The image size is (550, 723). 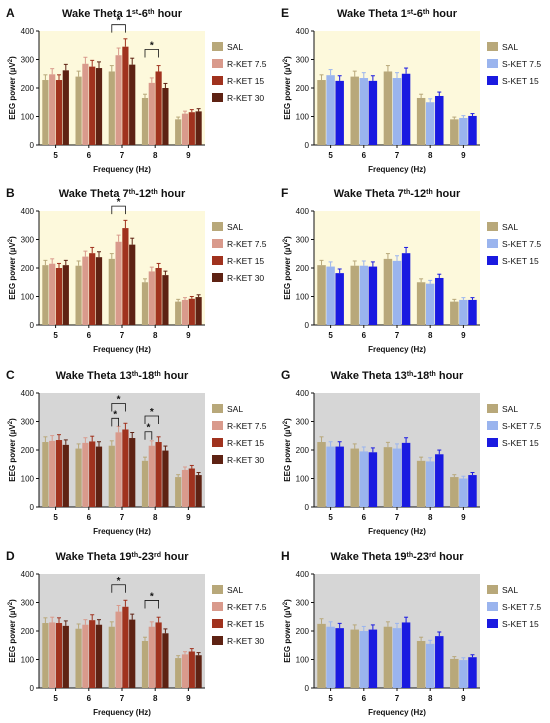 I want to click on x-axis-label: Frequency (Hz), so click(x=397, y=169).